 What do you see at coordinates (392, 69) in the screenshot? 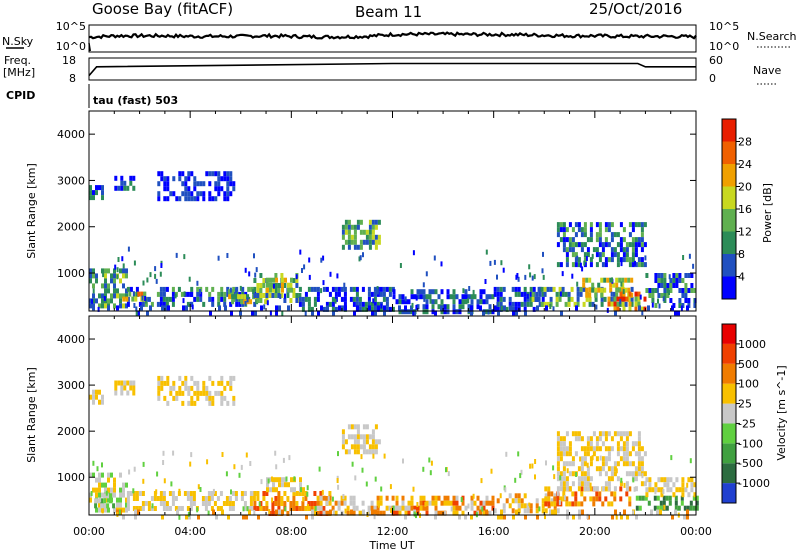
I see `freq-panel-frame` at bounding box center [392, 69].